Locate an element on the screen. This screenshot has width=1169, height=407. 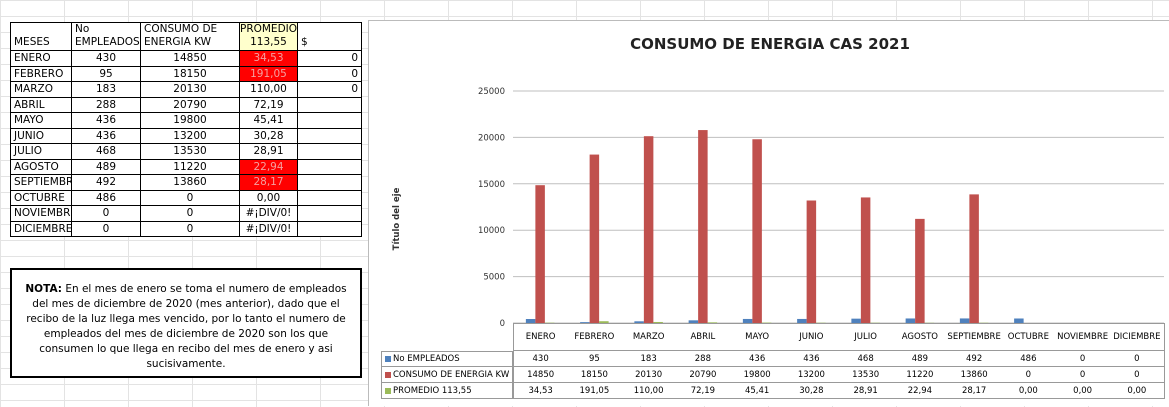
table-cell: 20790 is located at coordinates (190, 106).